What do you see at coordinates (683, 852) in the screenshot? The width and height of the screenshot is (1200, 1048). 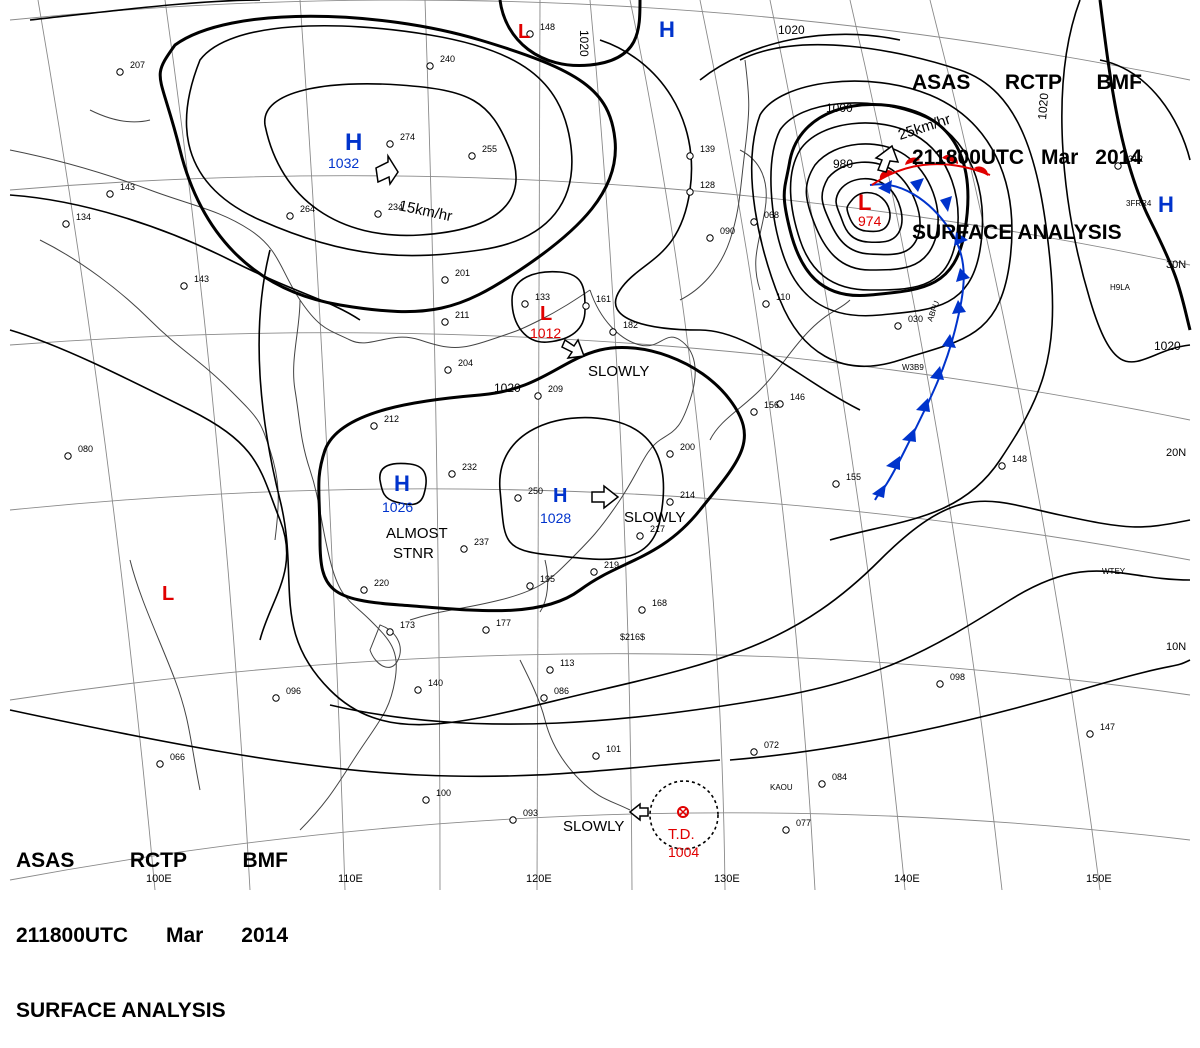 I see `td-pressure: 1004` at bounding box center [683, 852].